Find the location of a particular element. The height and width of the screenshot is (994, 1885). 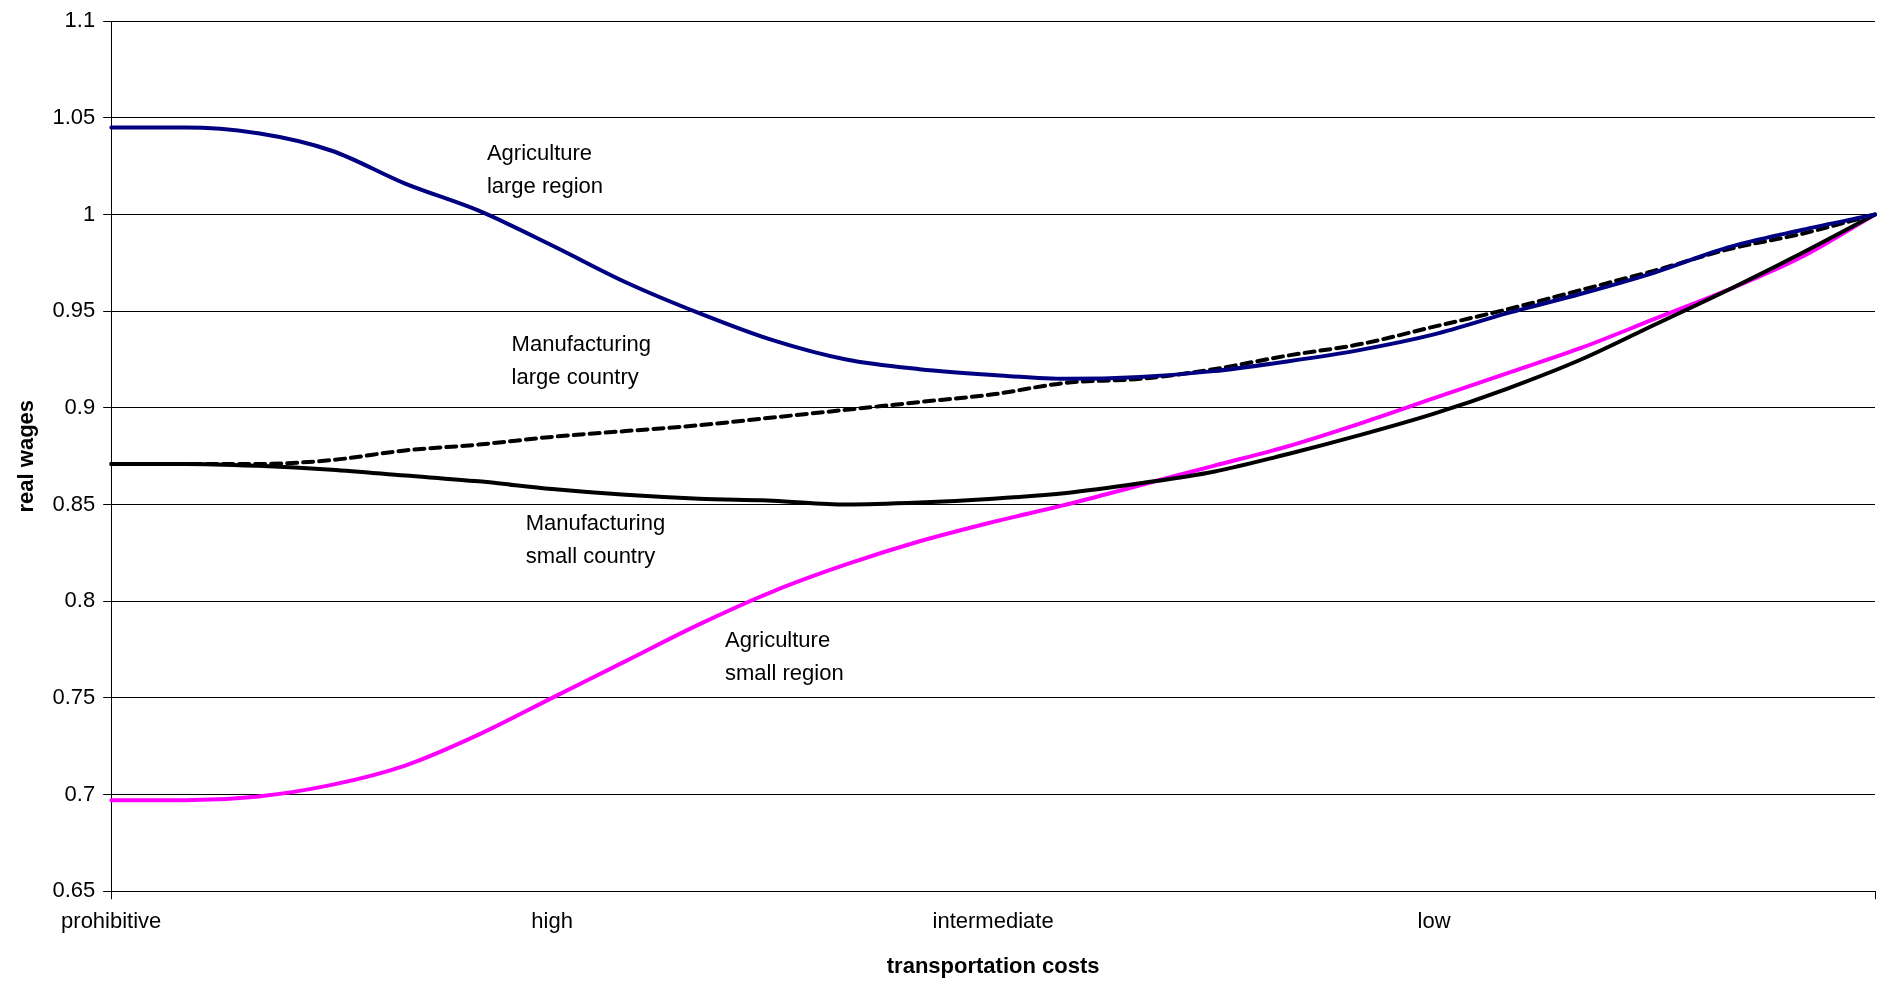

y-tick-label: 1 is located at coordinates (89, 213).